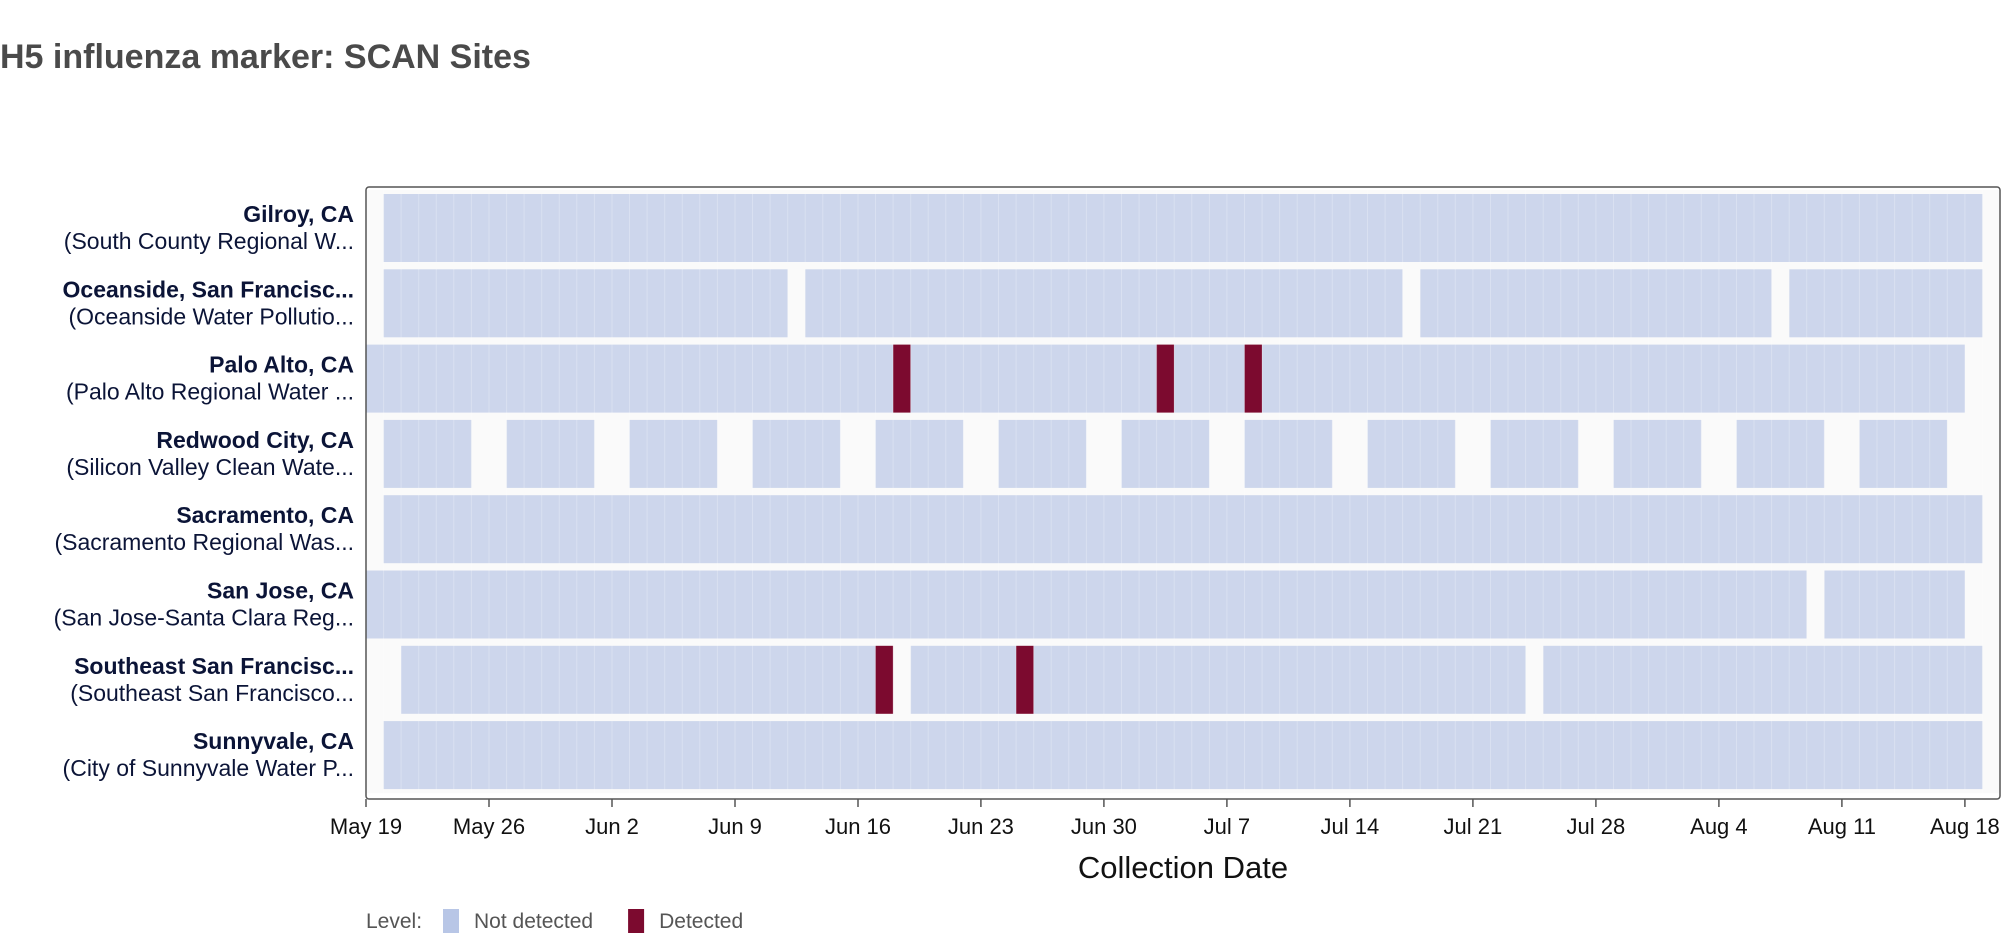  Describe the element at coordinates (489, 826) in the screenshot. I see `x-tick-label: May 26` at that location.